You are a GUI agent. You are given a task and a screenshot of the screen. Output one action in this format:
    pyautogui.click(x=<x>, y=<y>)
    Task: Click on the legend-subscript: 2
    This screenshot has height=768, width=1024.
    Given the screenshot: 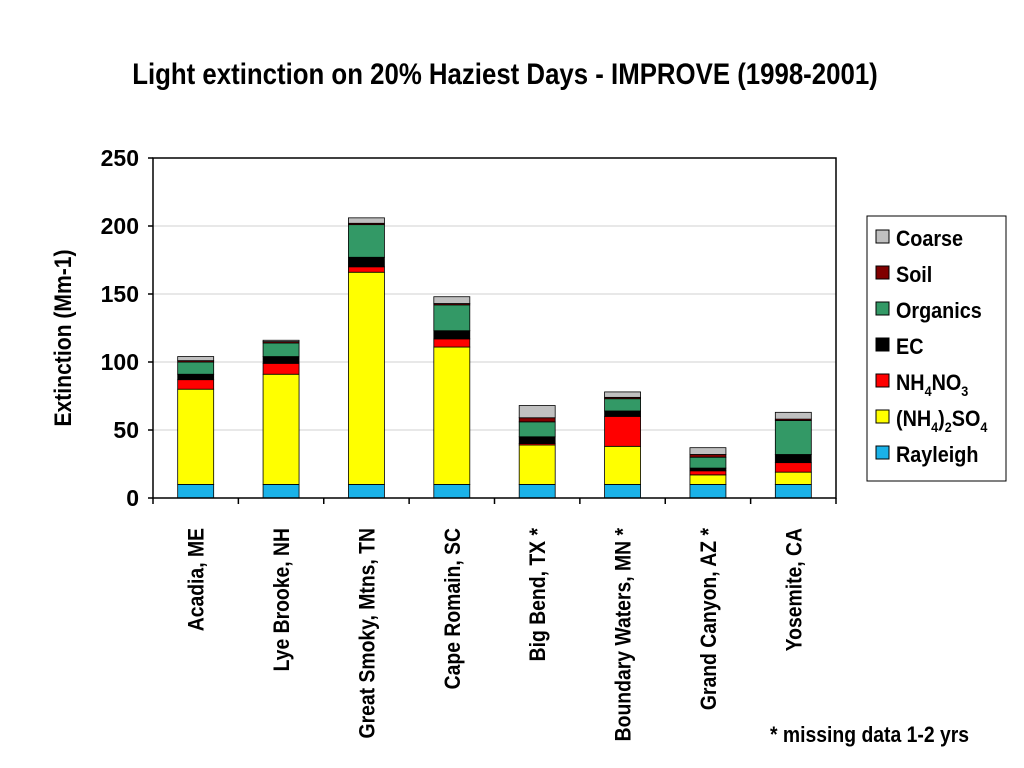 What is the action you would take?
    pyautogui.click(x=948, y=427)
    